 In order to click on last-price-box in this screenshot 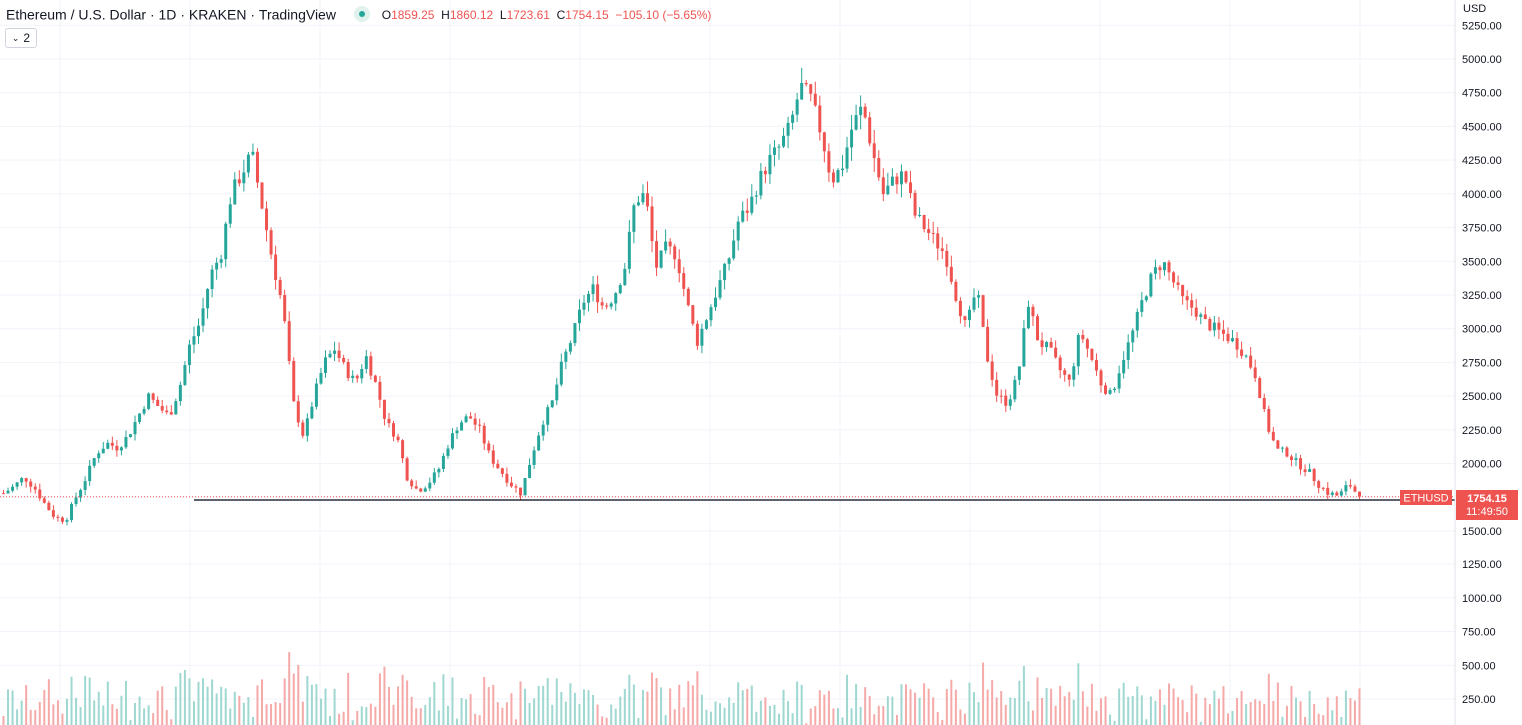, I will do `click(1487, 505)`.